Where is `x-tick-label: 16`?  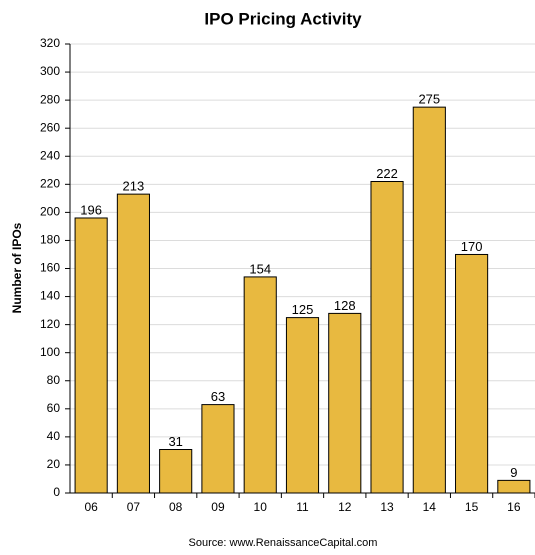 x-tick-label: 16 is located at coordinates (514, 507).